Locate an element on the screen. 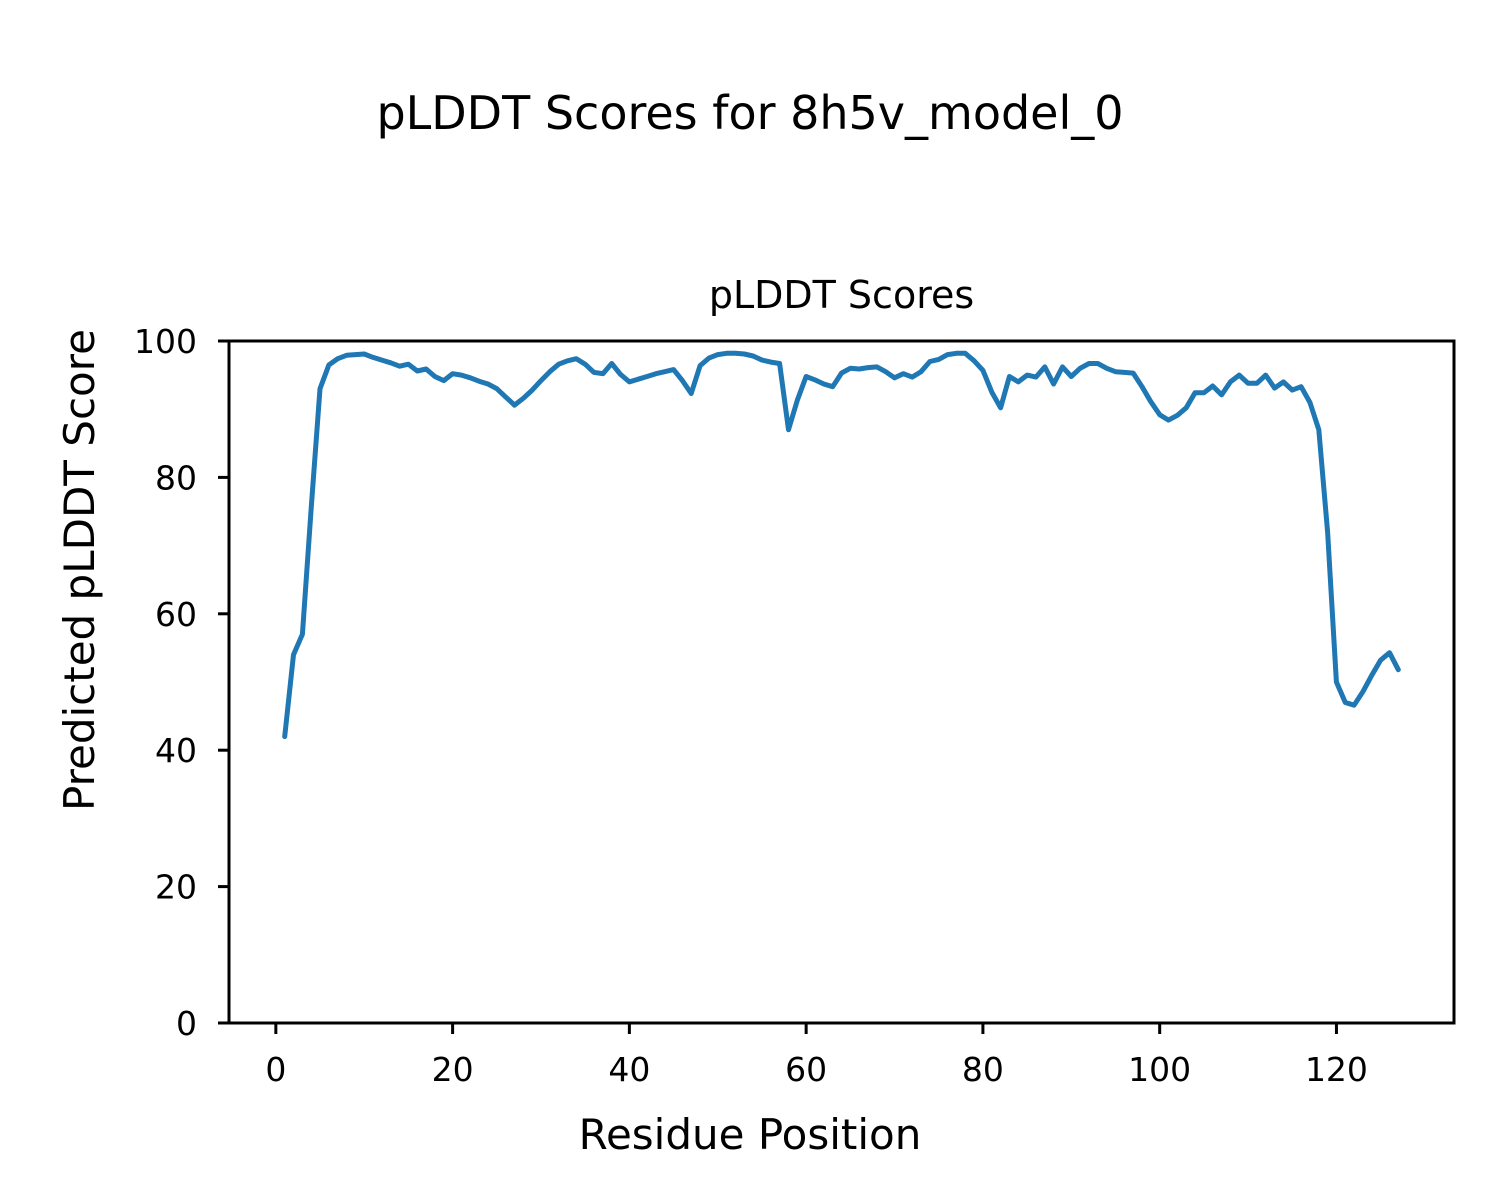  axes-title: pLDDT Scores is located at coordinates (841, 295).